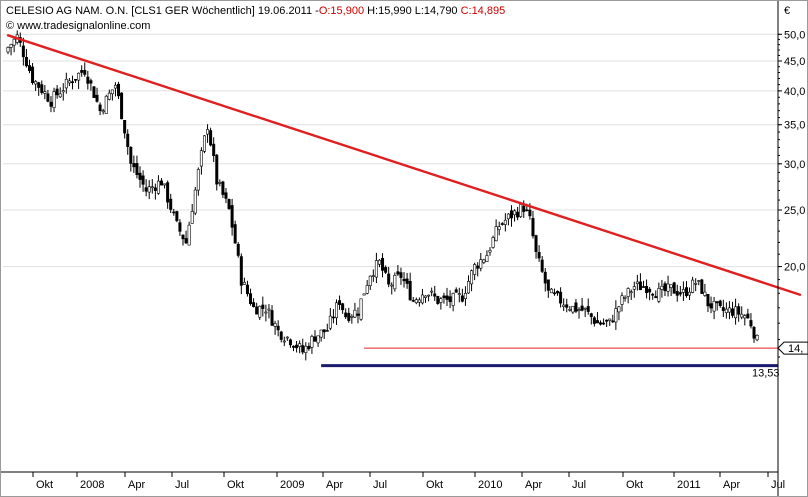  I want to click on support-blue-label: 13,53, so click(766, 374).